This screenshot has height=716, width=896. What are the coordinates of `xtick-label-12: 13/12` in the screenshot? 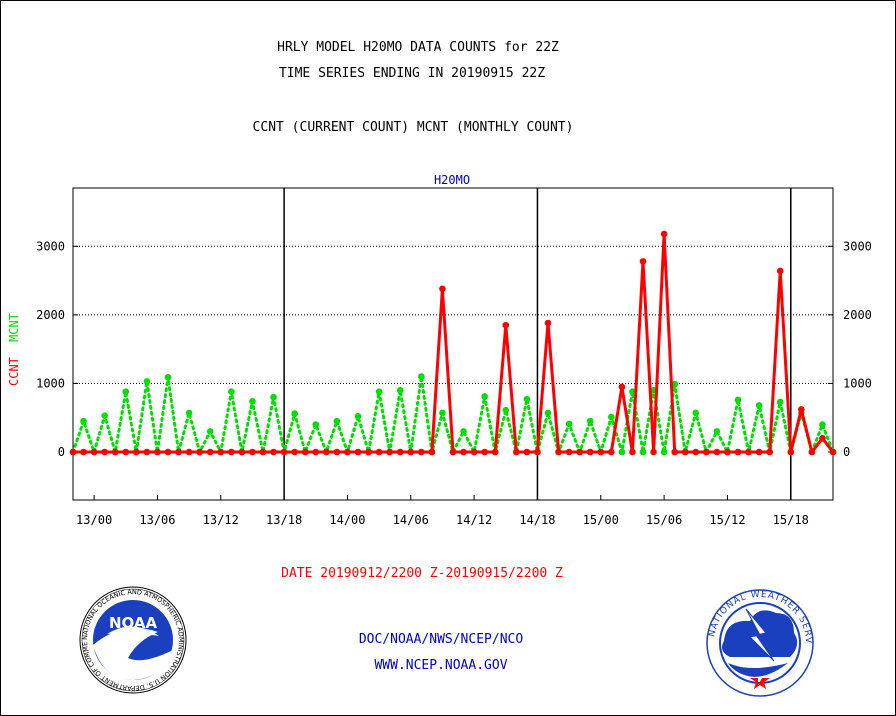 It's located at (221, 520).